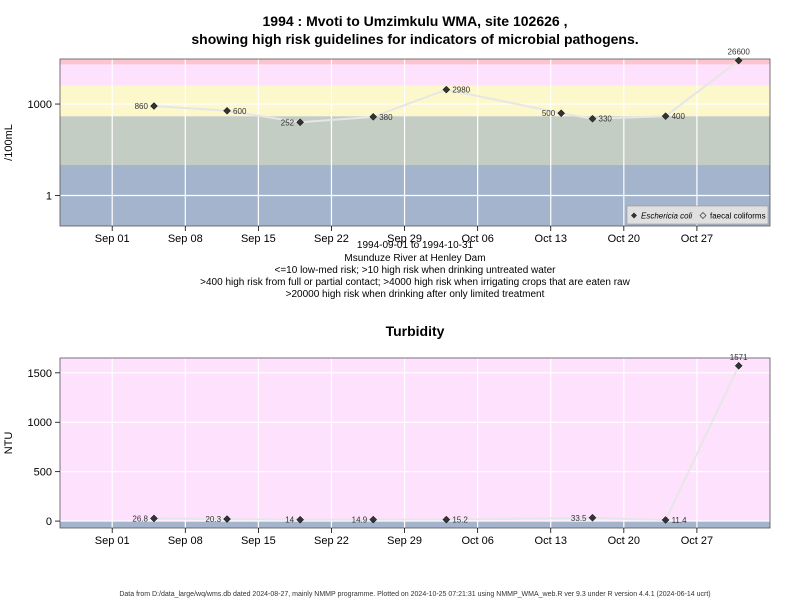  What do you see at coordinates (415, 331) in the screenshot?
I see `turbidity-title: Turbidity` at bounding box center [415, 331].